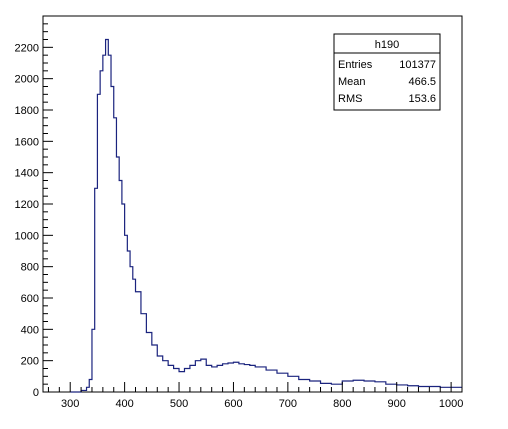  Describe the element at coordinates (27, 174) in the screenshot. I see `y-tick-label: 1400` at that location.